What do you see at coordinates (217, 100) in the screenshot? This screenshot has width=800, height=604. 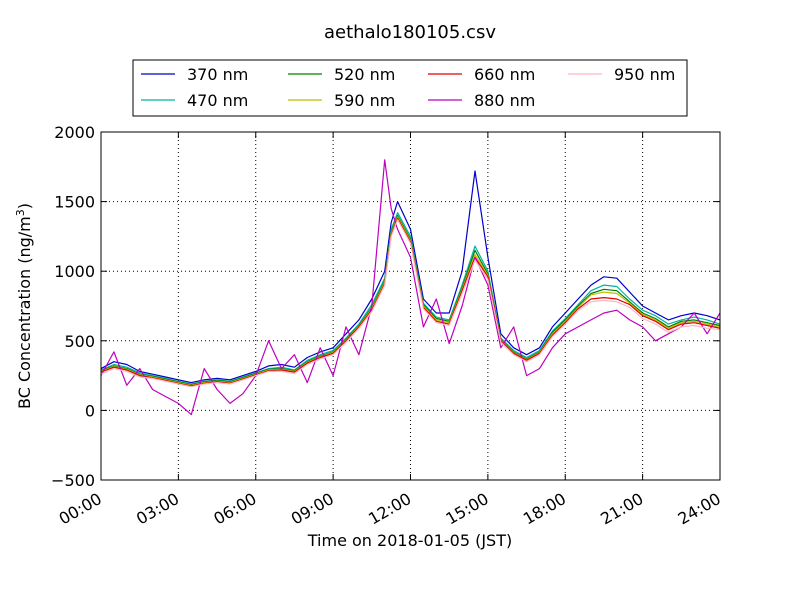 I see `legend-label: 470 nm` at bounding box center [217, 100].